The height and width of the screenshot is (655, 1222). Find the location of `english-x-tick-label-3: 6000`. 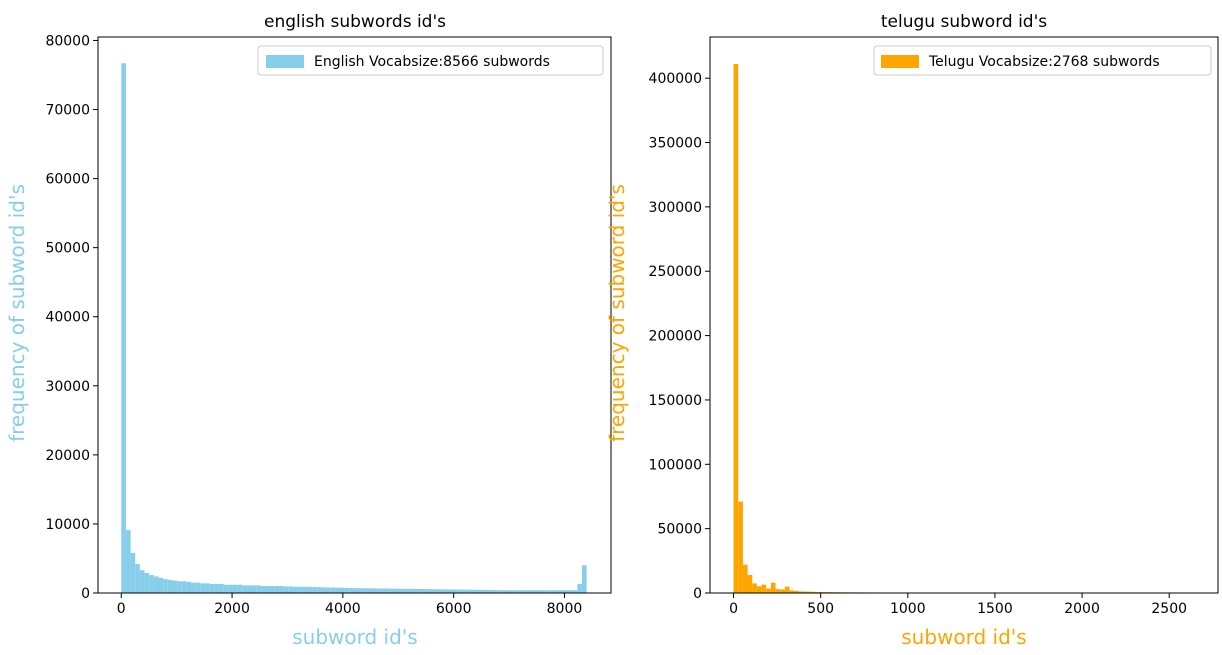

english-x-tick-label-3: 6000 is located at coordinates (454, 609).